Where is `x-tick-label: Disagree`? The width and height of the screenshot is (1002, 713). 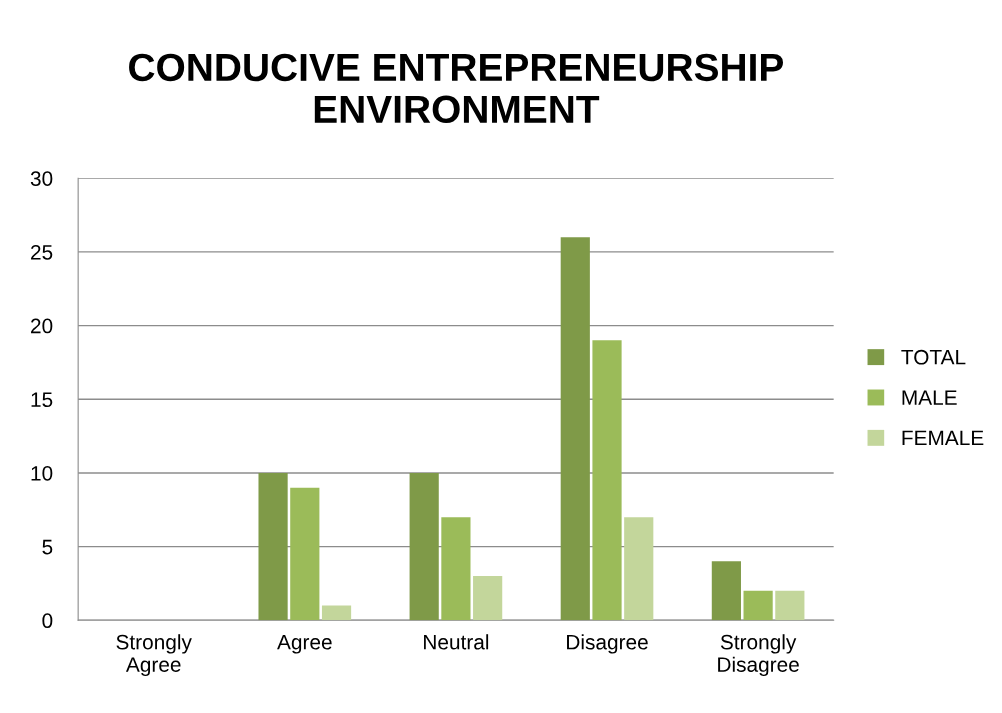 x-tick-label: Disagree is located at coordinates (607, 644).